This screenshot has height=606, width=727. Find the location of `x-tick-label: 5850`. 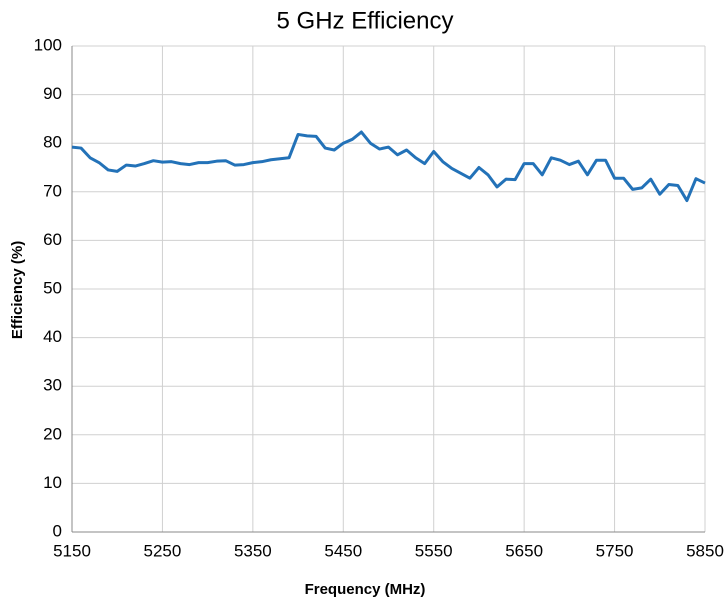

x-tick-label: 5850 is located at coordinates (705, 550).